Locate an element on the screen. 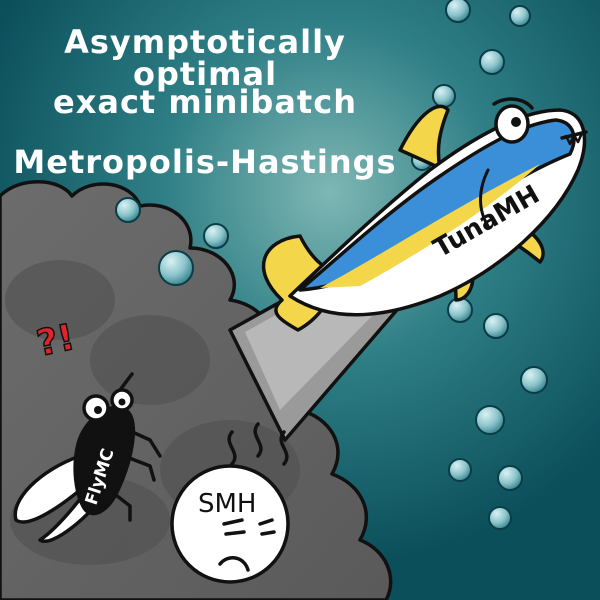 This screenshot has width=600, height=600. title-line-2: exact minibatch is located at coordinates (205, 102).